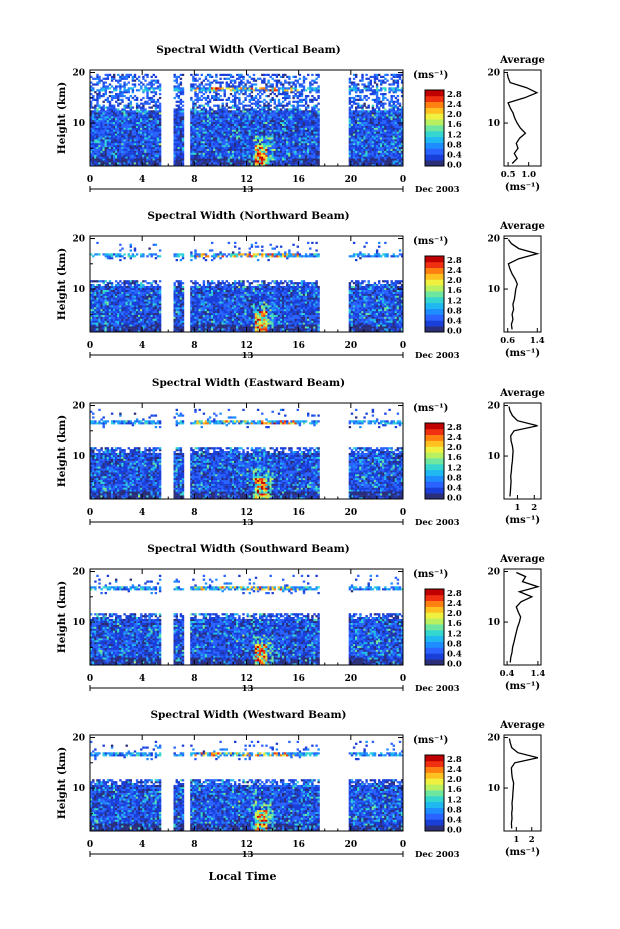 The image size is (620, 929). I want to click on average-profile: Average 0.6 1.4 10 20 (ms⁻¹), so click(515, 290).